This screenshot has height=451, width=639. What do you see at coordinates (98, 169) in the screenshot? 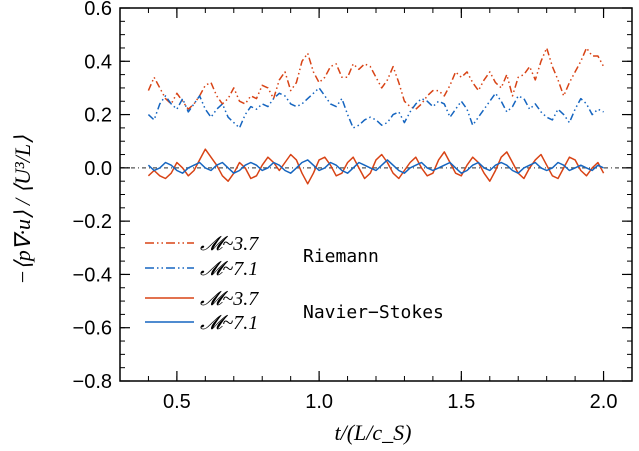
I see `y-tick-label: 0.0` at bounding box center [98, 169].